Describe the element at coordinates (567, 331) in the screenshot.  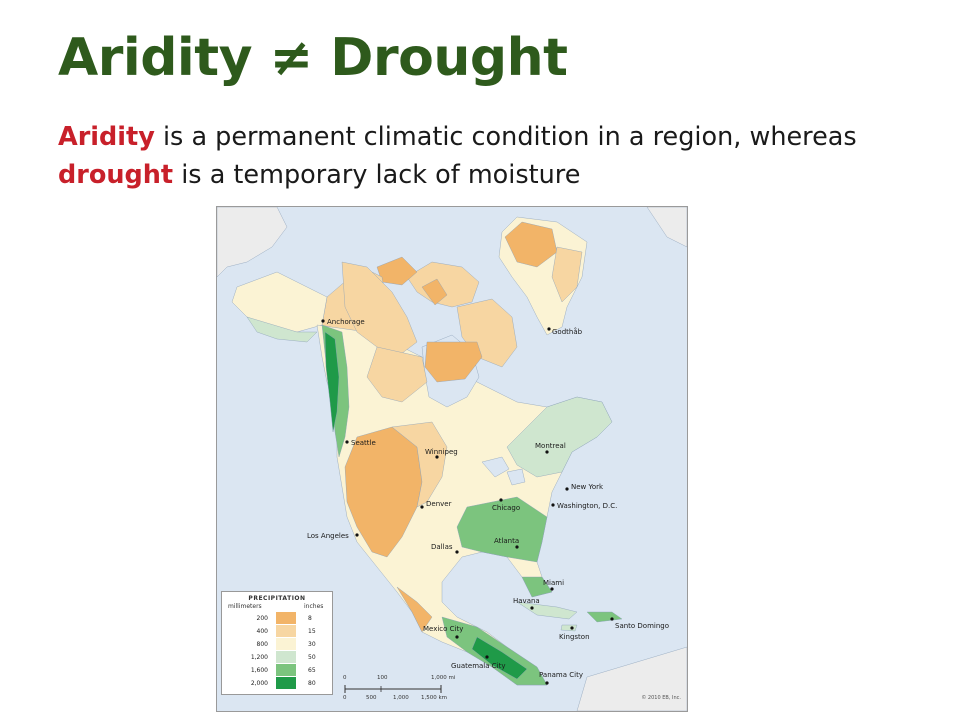
I see `city-label-godthab: Godthåb` at that location.